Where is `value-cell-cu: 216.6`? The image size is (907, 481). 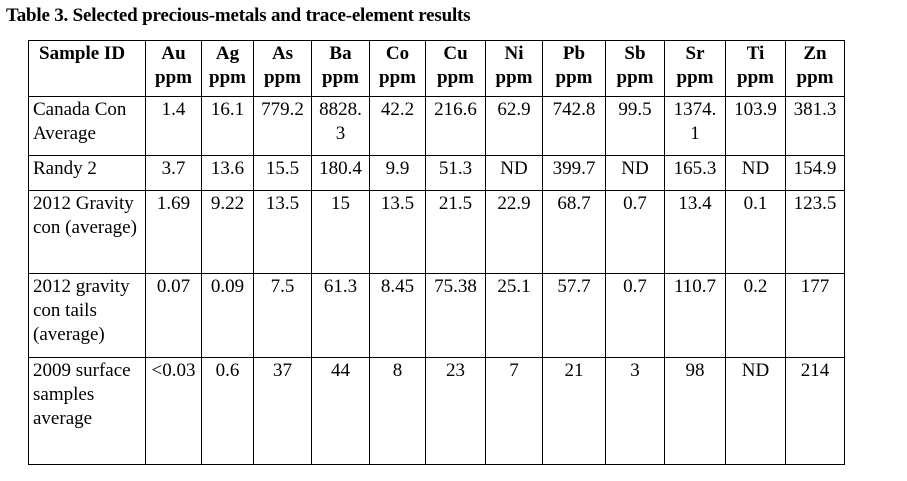 value-cell-cu: 216.6 is located at coordinates (455, 126).